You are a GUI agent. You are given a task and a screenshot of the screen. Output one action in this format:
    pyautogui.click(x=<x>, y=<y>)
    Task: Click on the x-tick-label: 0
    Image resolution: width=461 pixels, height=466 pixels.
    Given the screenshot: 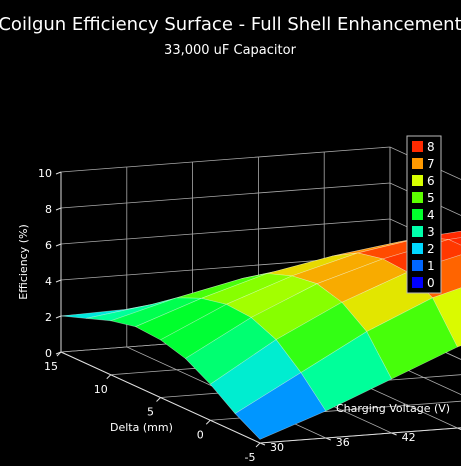 What is the action you would take?
    pyautogui.click(x=200, y=434)
    